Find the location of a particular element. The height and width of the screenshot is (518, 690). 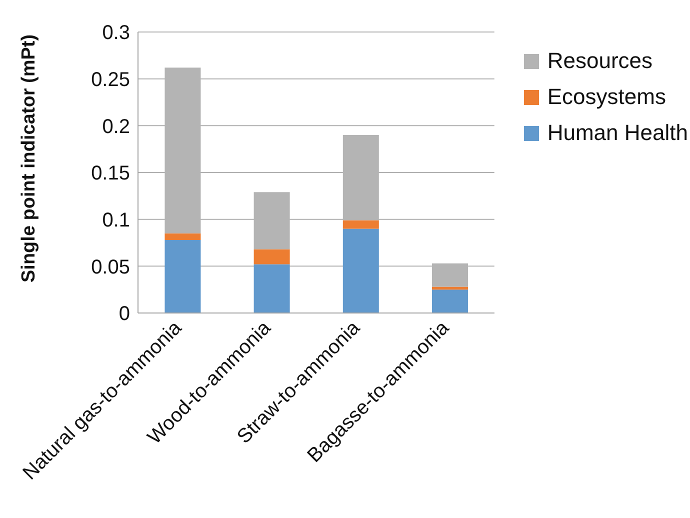

y-tick-label: 0.15 is located at coordinates (110, 173).